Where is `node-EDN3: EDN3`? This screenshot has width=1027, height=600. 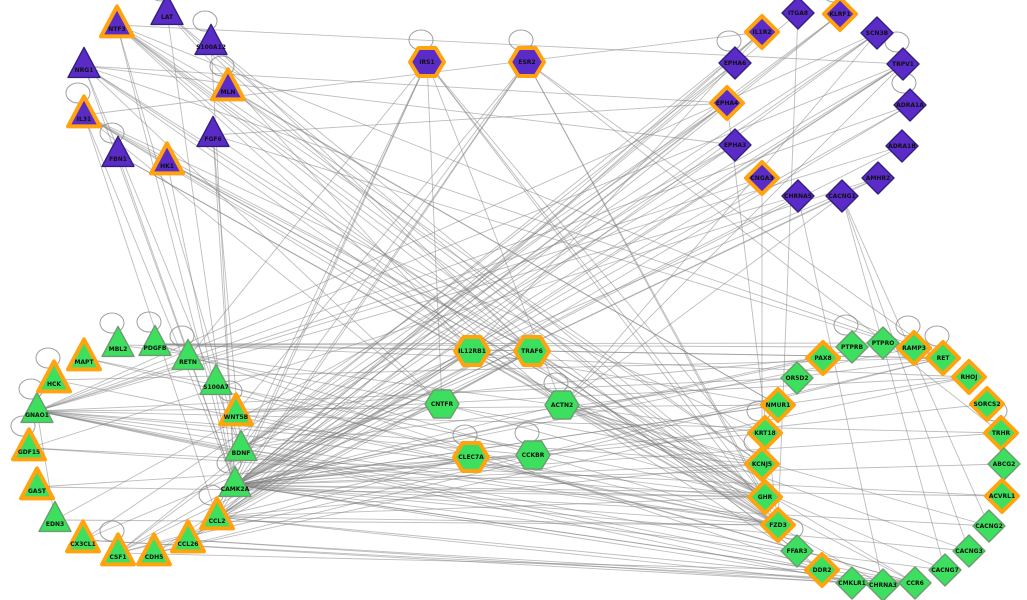
node-EDN3: EDN3 is located at coordinates (55, 516).